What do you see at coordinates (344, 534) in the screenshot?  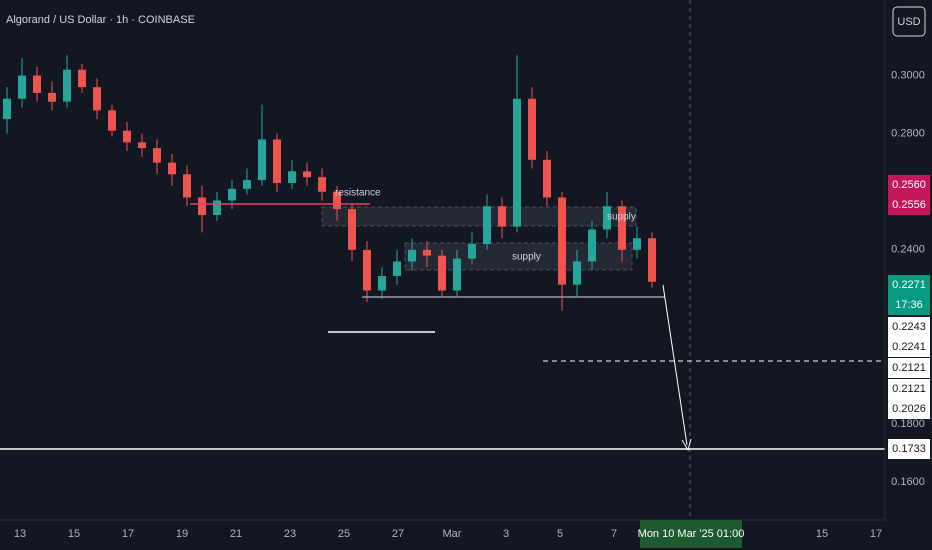 I see `x-tick-label: 25` at bounding box center [344, 534].